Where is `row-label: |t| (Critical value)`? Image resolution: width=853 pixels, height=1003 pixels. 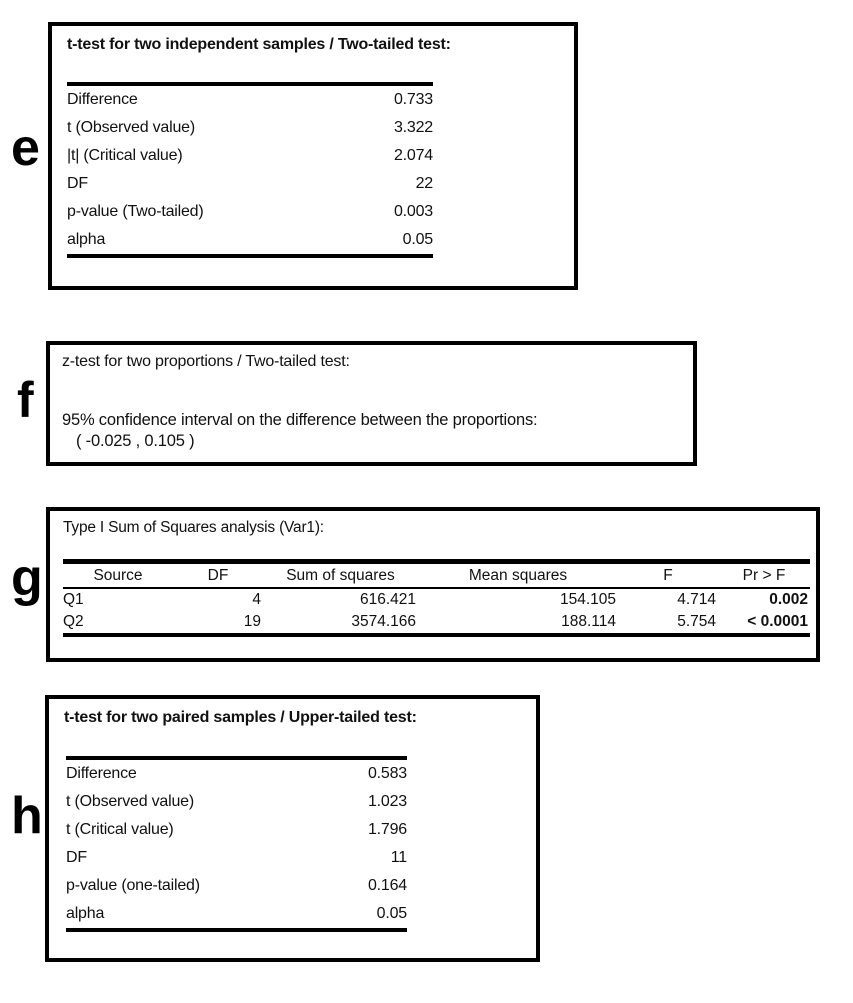
row-label: |t| (Critical value) is located at coordinates (125, 155).